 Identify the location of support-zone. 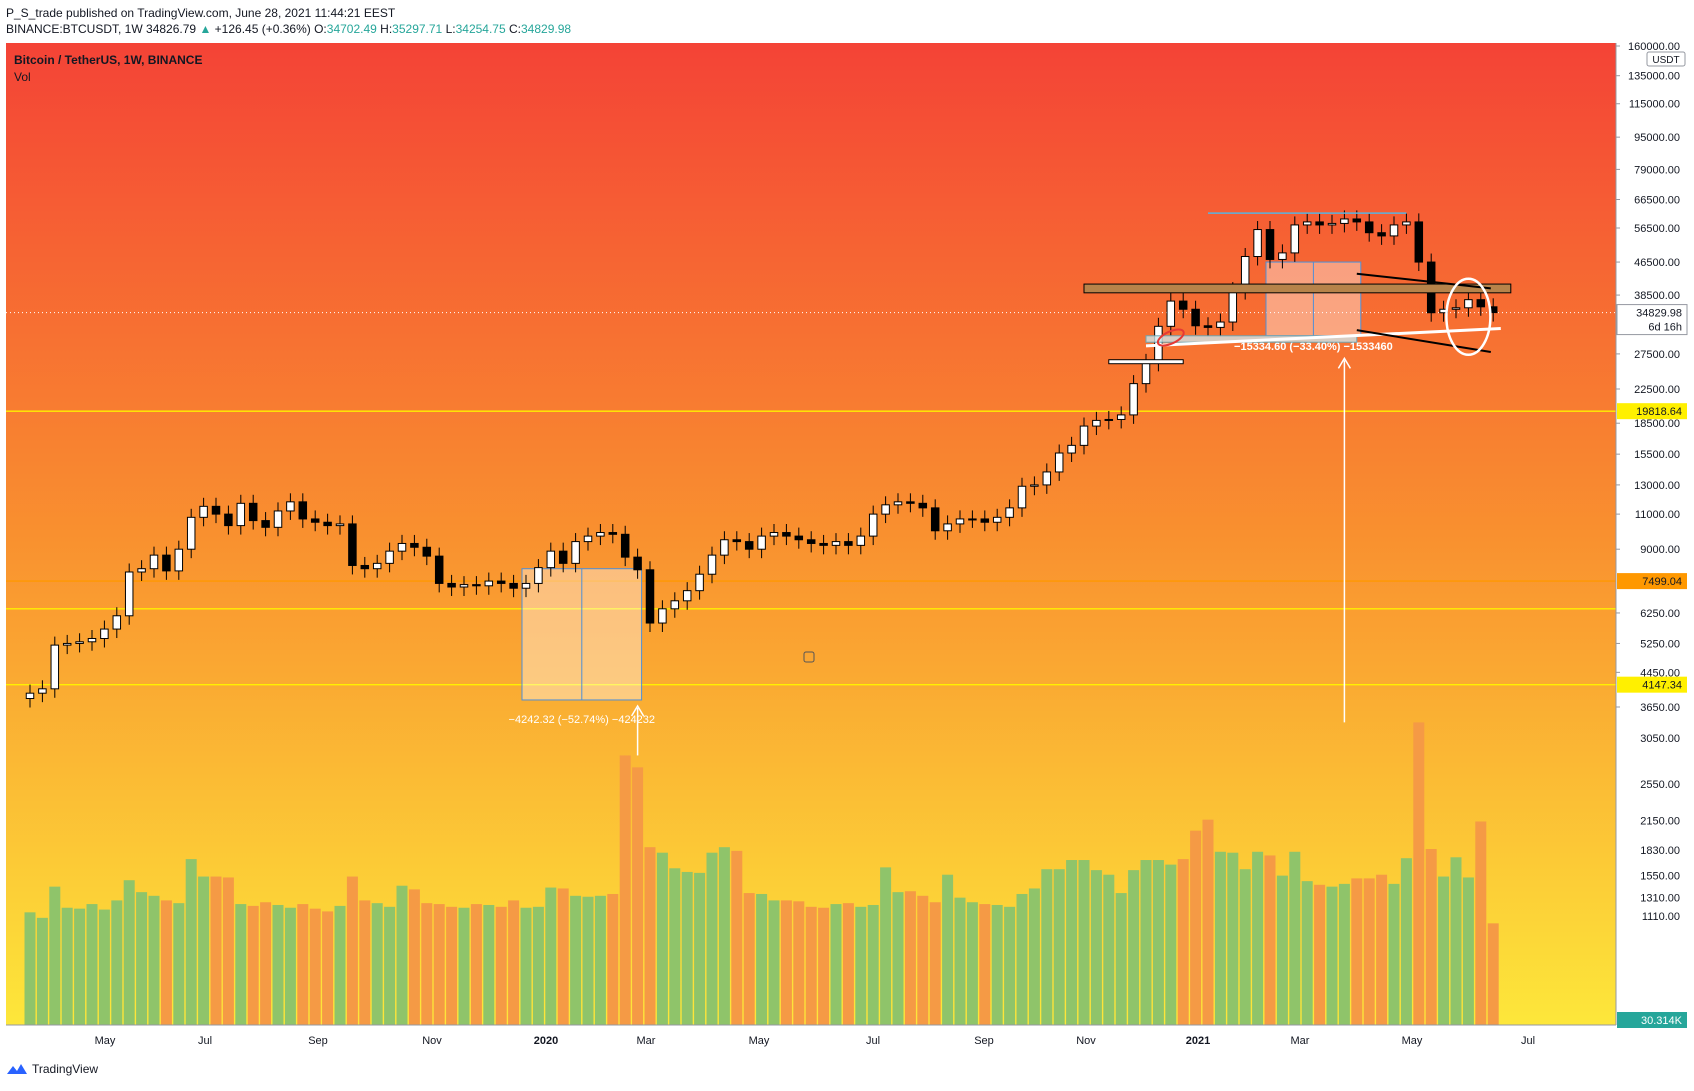
(1251, 339).